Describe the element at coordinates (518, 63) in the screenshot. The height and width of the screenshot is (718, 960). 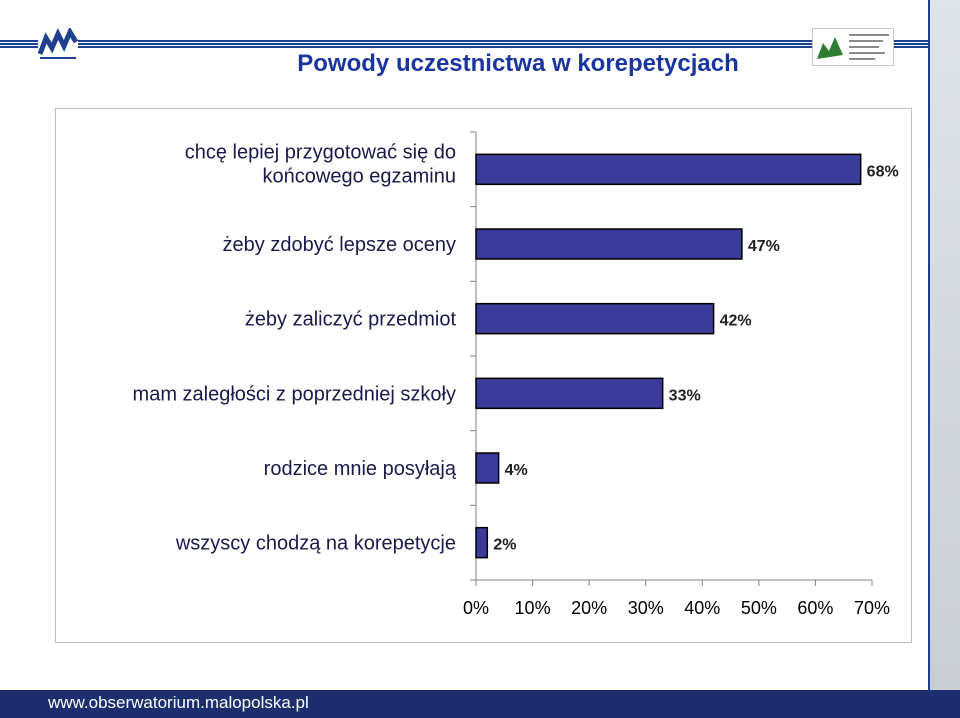
I see `chart-title: Powody uczestnictwa w korepetycjach` at that location.